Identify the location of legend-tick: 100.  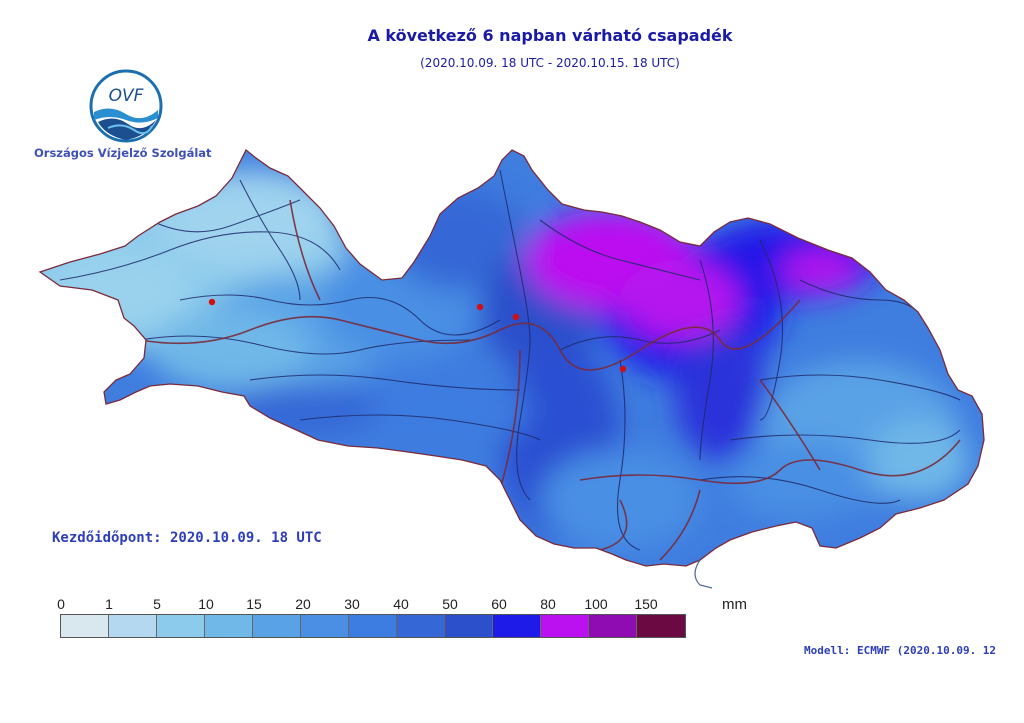
(596, 604).